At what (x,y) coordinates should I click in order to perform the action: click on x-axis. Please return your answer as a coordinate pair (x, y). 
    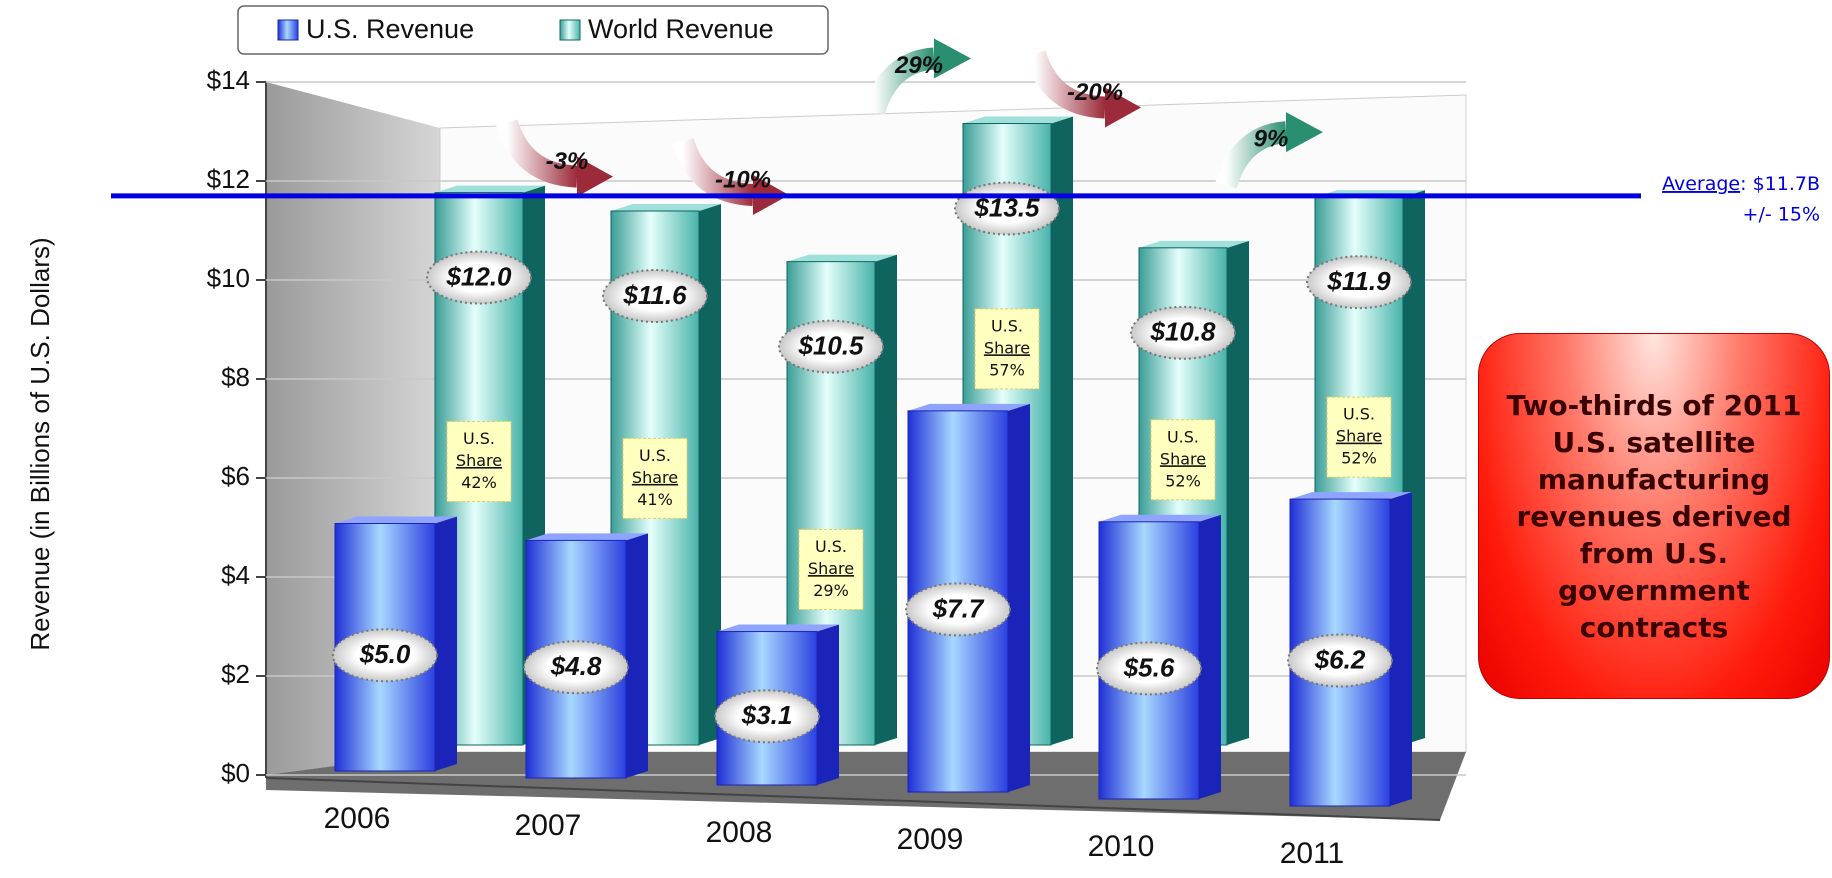
    Looking at the image, I should click on (853, 799).